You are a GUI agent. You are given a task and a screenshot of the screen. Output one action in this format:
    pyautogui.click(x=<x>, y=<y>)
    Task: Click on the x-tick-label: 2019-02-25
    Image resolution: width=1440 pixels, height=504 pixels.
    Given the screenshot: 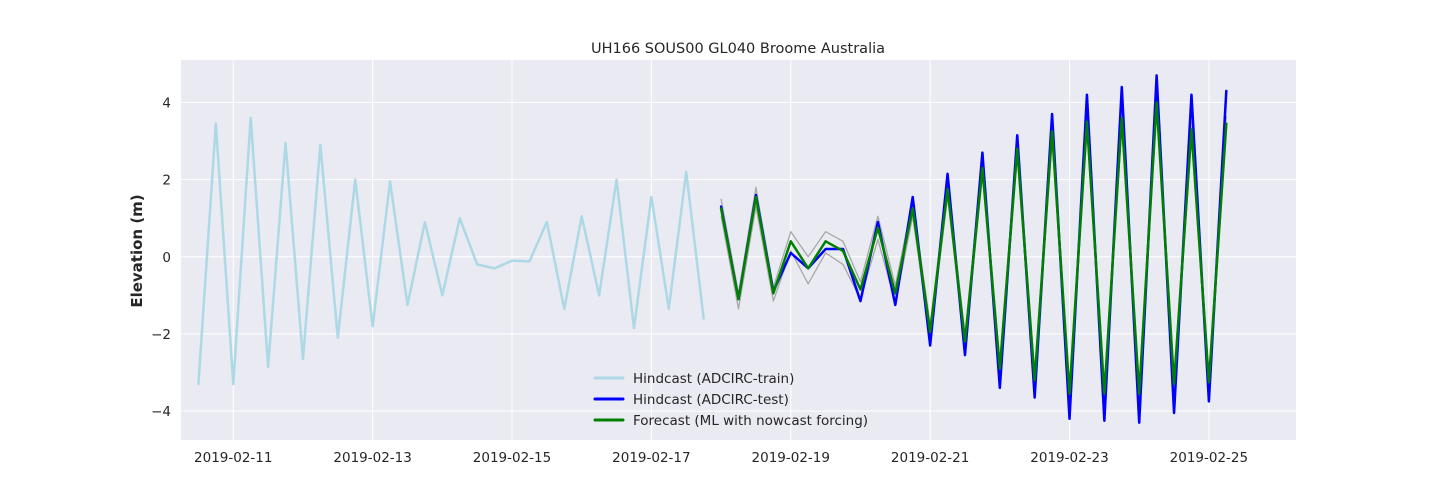 What is the action you would take?
    pyautogui.click(x=1209, y=458)
    